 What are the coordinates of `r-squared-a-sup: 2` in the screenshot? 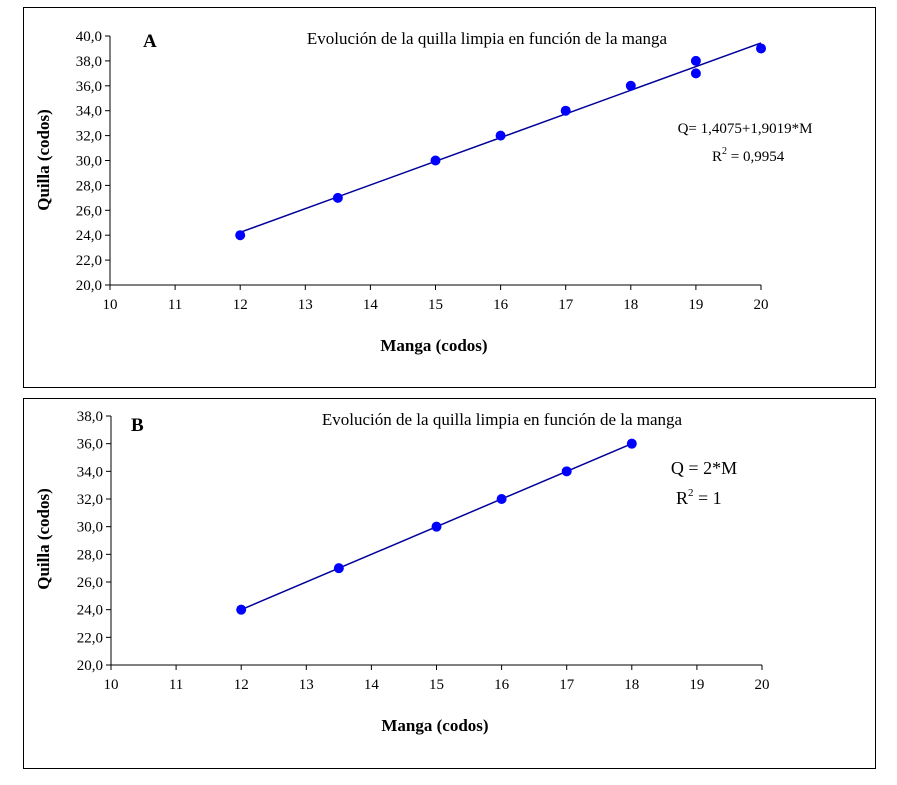 It's located at (724, 151).